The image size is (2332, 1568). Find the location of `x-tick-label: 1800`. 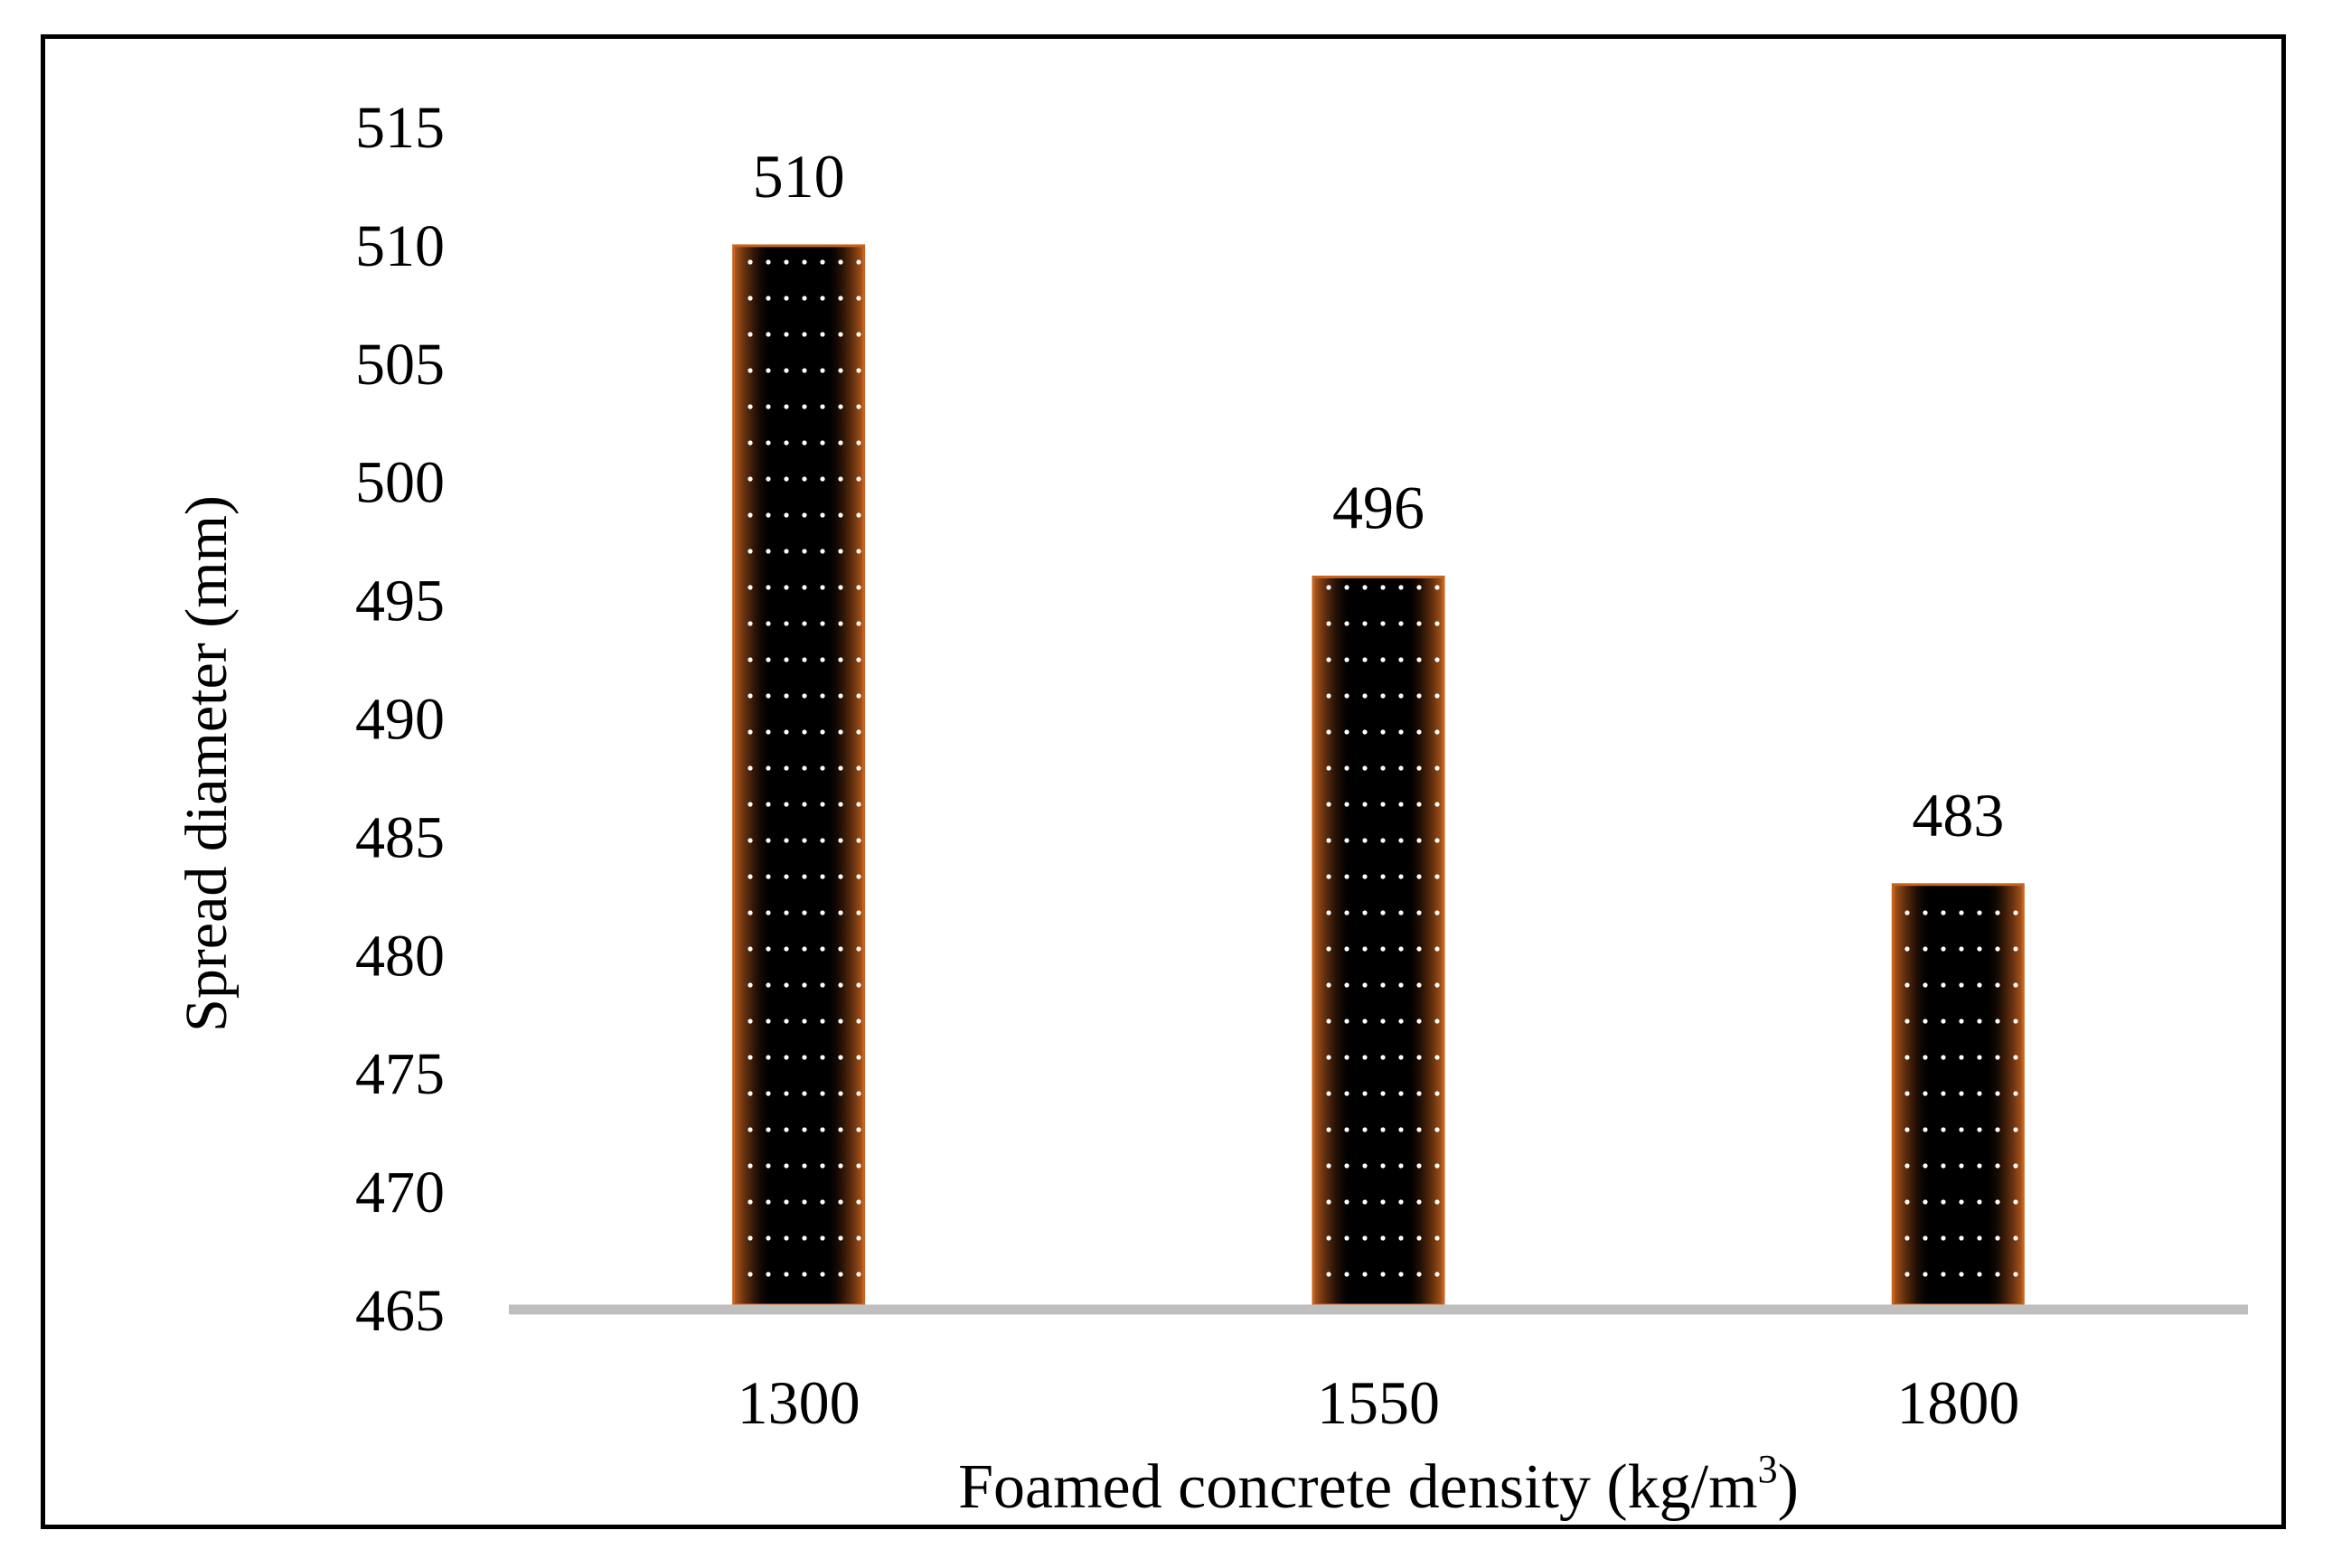

x-tick-label: 1800 is located at coordinates (1957, 1402).